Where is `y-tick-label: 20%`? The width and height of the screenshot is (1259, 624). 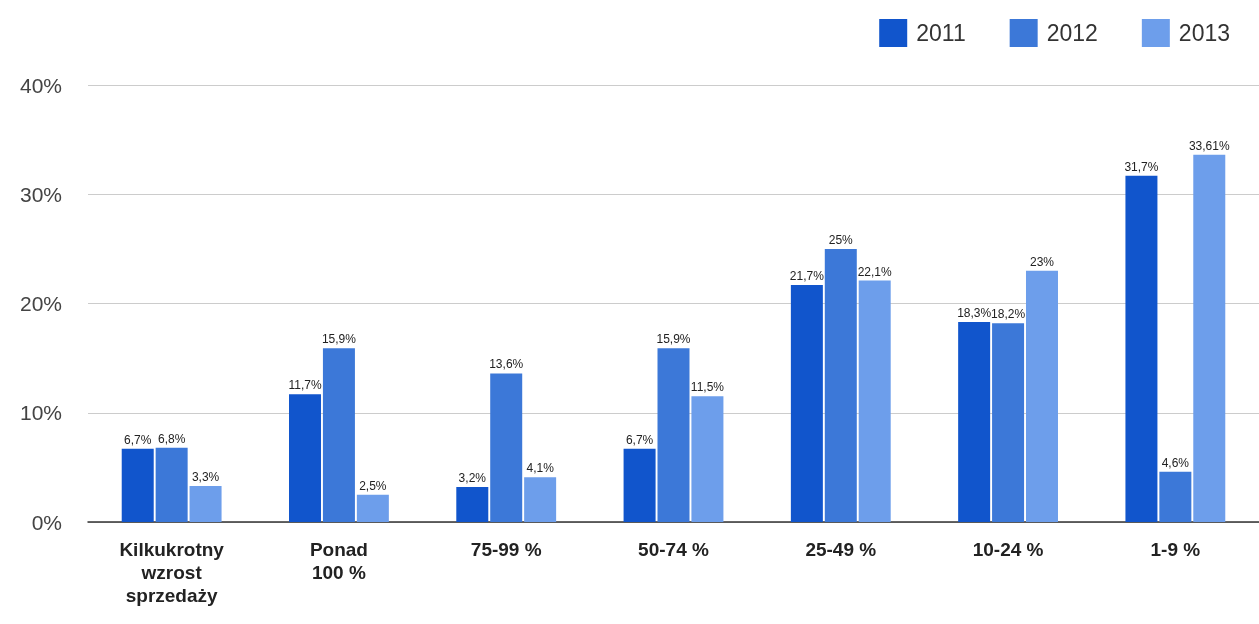 y-tick-label: 20% is located at coordinates (40, 303).